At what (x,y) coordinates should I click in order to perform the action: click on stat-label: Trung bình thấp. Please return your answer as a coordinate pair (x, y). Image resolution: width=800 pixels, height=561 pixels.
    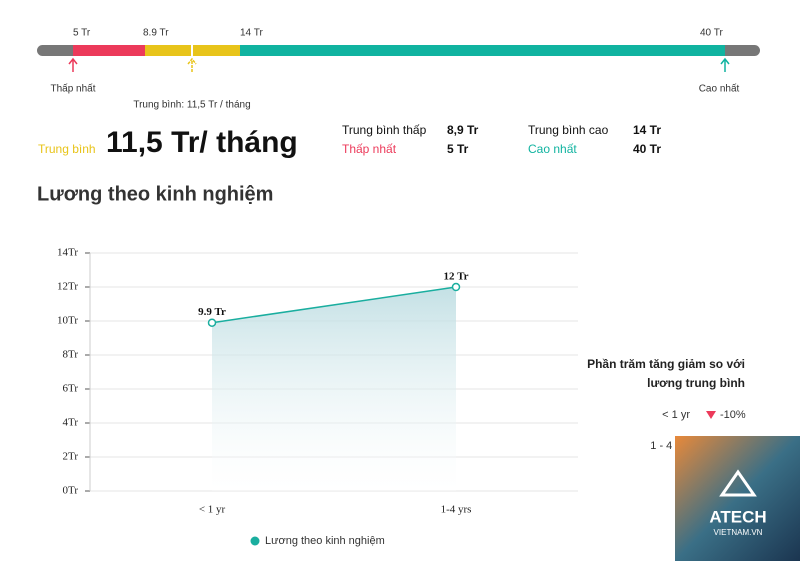
    Looking at the image, I should click on (384, 130).